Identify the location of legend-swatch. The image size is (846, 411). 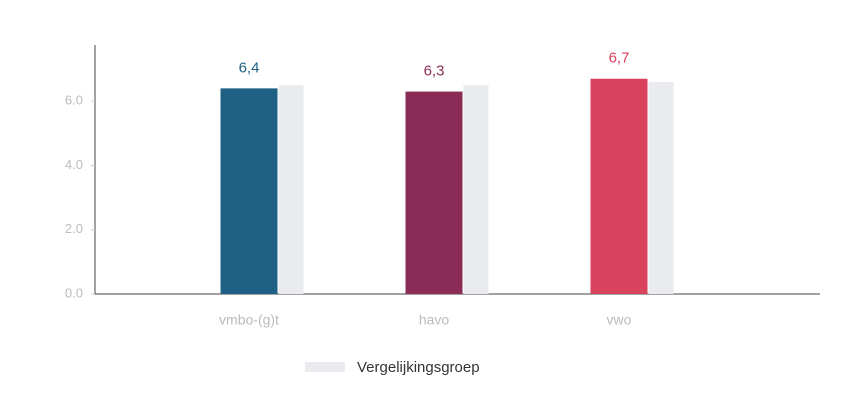
(325, 367).